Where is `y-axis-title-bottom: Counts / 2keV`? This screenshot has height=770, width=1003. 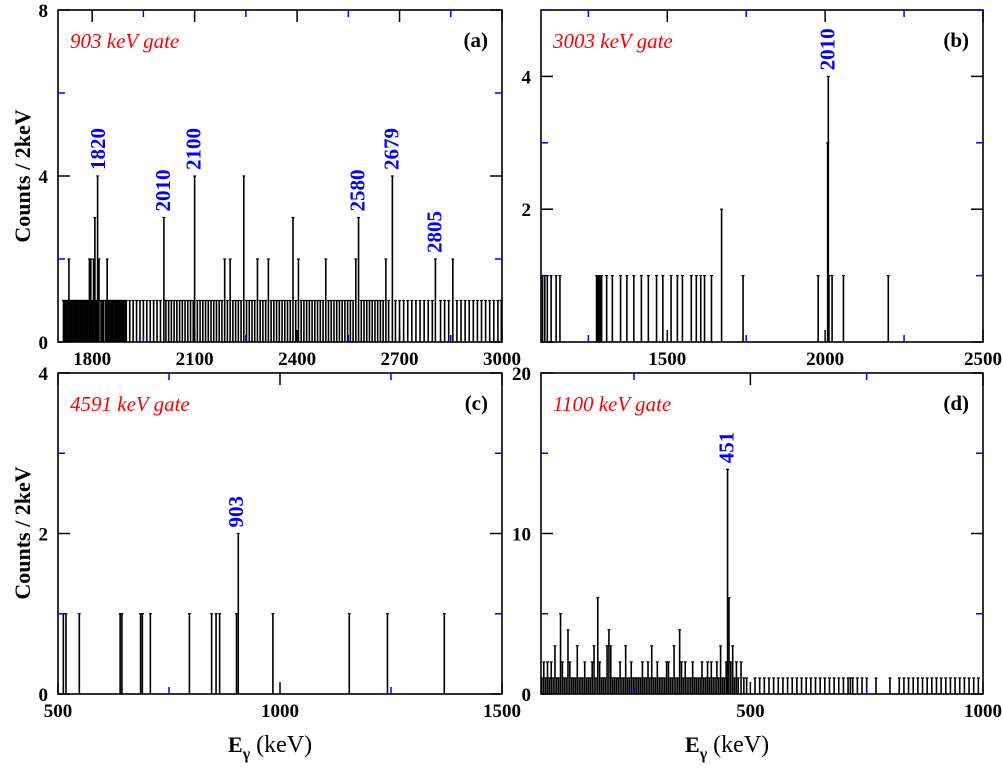 y-axis-title-bottom: Counts / 2keV is located at coordinates (22, 532).